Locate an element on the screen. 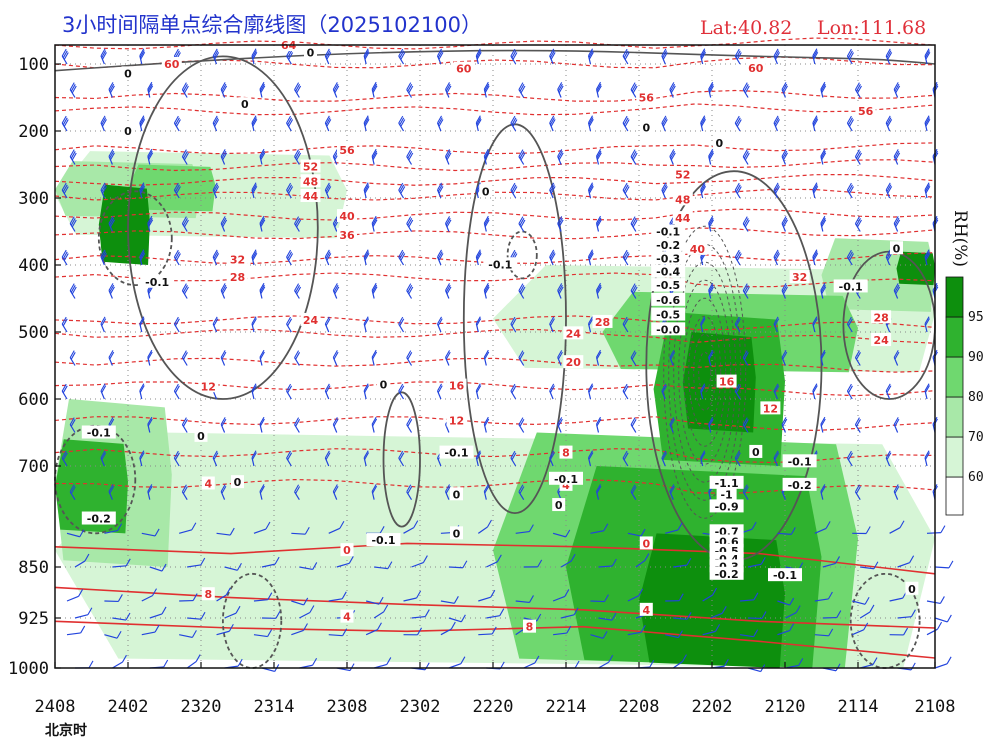 The width and height of the screenshot is (1000, 750). omega-label-13: -0.3 is located at coordinates (668, 258).